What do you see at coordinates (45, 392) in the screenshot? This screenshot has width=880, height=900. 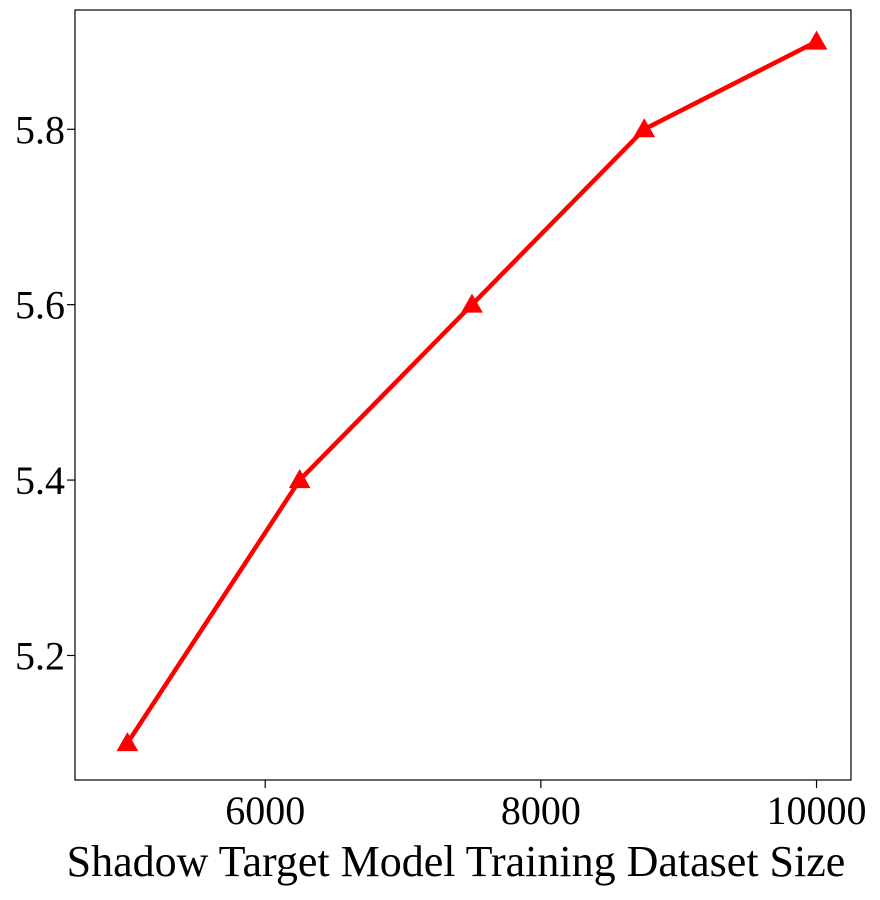 I see `y-axis-ticks: 5.2 5.4 5.6 5.8` at bounding box center [45, 392].